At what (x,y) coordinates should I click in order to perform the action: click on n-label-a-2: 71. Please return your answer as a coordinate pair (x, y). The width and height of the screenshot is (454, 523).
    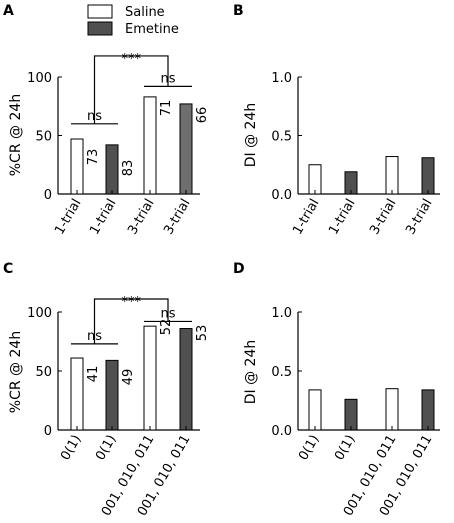
    Looking at the image, I should click on (166, 108).